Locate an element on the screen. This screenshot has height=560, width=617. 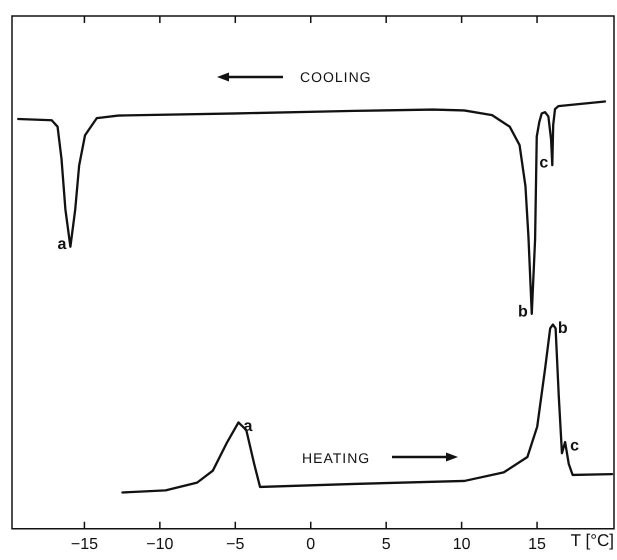
annotation: a is located at coordinates (61, 245).